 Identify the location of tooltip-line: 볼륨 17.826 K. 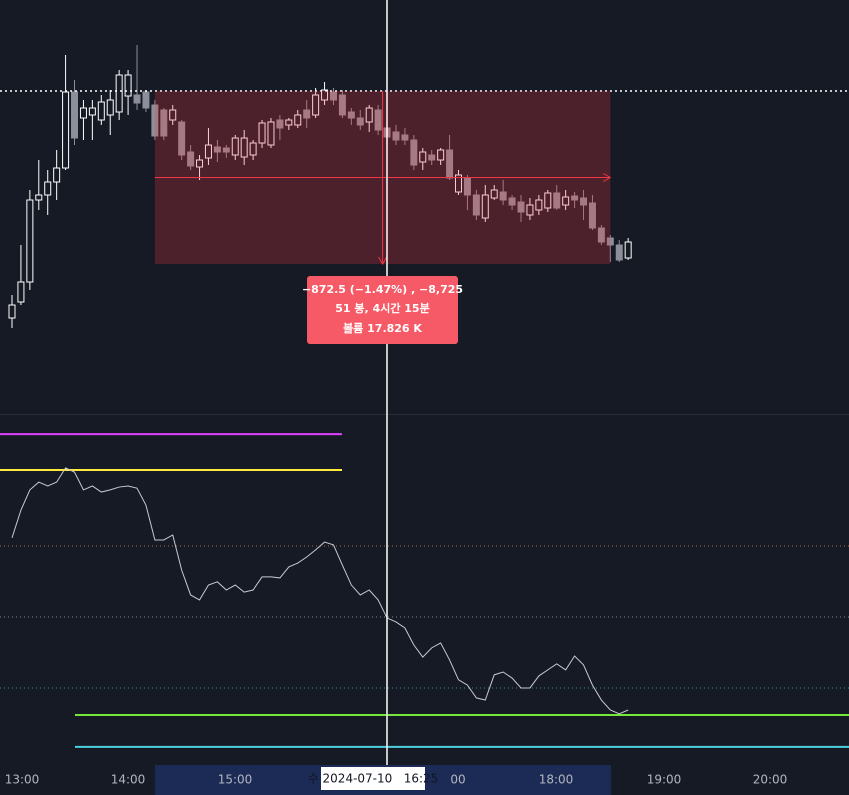
(382, 328).